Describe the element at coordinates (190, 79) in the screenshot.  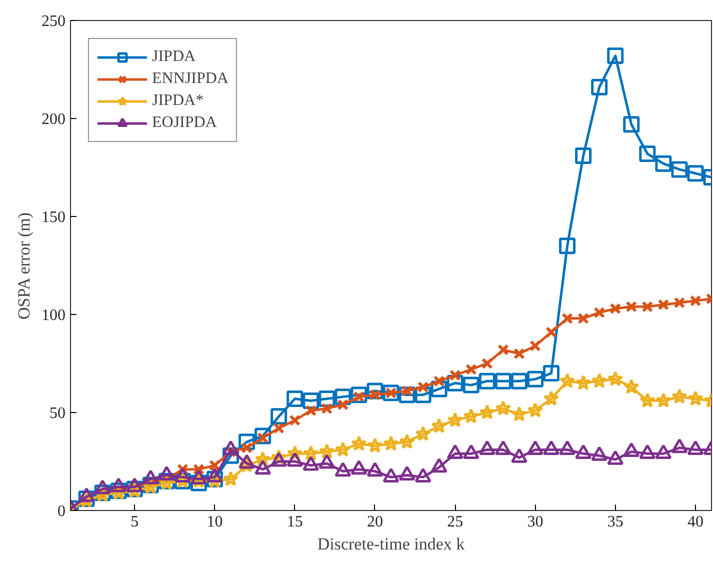
I see `legend-label: ENNJIPDA` at that location.